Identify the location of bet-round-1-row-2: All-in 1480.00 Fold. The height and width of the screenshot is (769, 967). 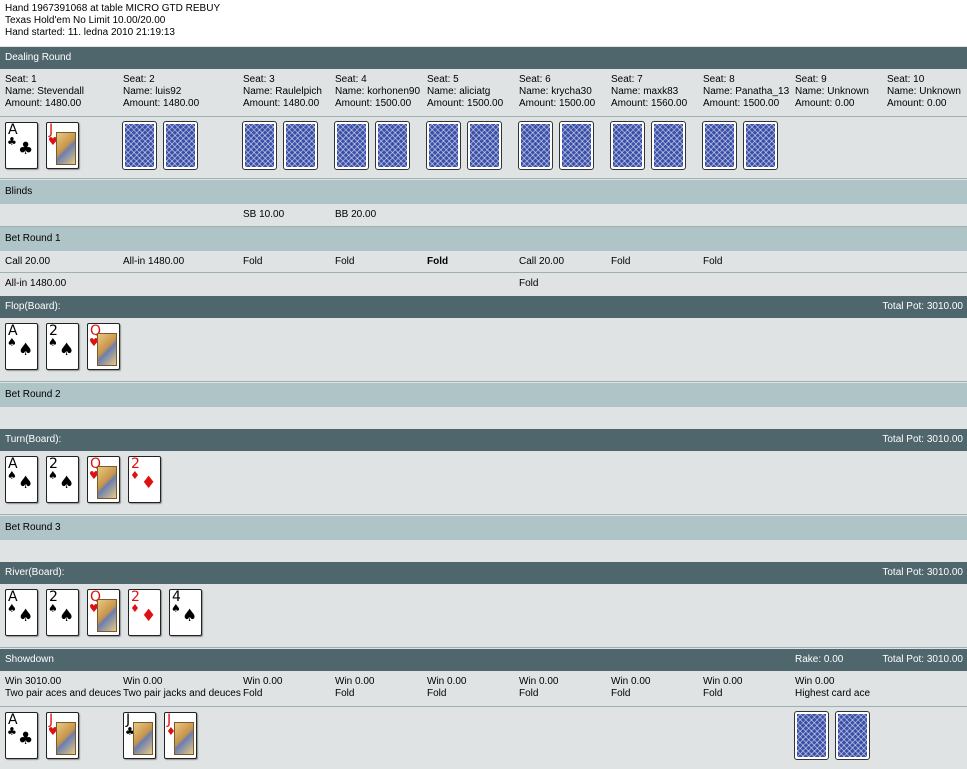
(483, 284).